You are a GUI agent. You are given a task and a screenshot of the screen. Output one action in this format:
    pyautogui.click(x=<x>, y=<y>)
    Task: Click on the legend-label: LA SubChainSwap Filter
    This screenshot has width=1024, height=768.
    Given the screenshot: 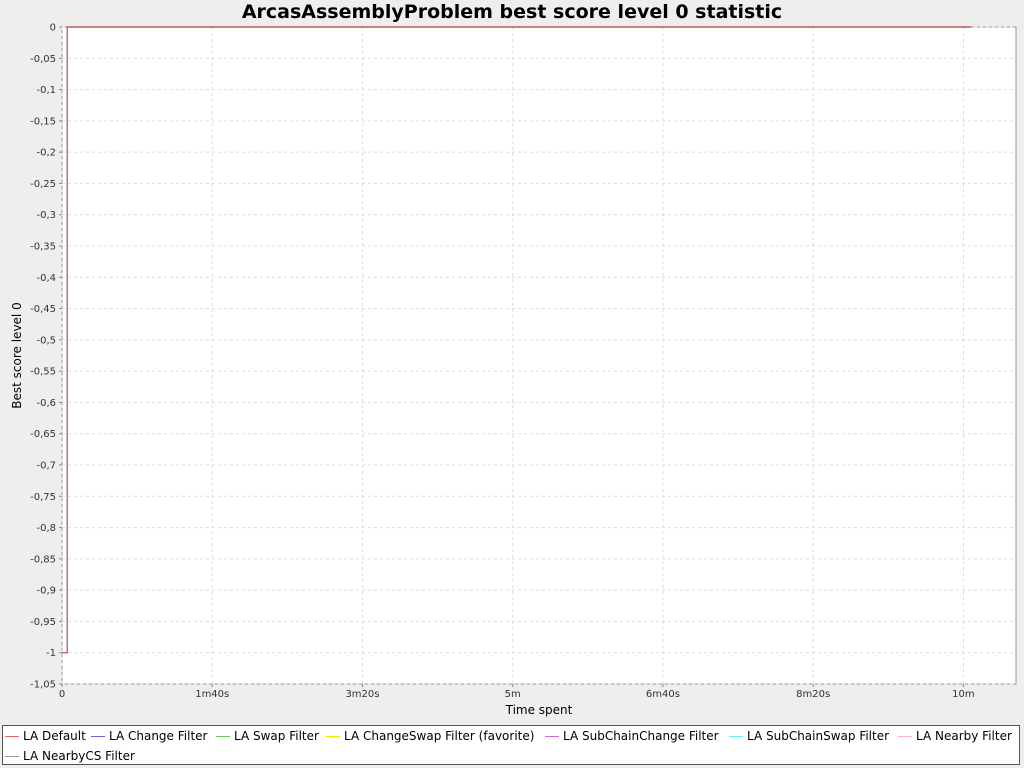 What is the action you would take?
    pyautogui.click(x=818, y=736)
    